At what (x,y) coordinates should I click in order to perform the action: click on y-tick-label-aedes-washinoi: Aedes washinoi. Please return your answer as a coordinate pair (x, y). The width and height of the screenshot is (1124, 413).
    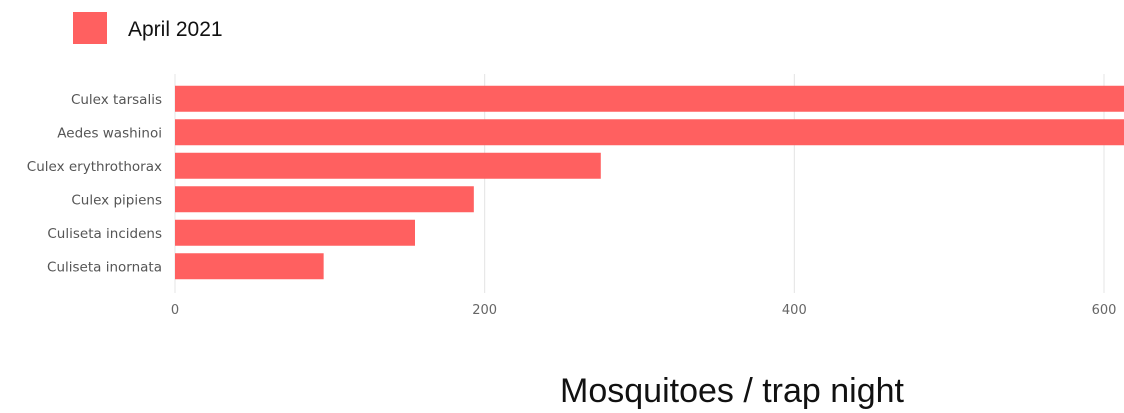
    Looking at the image, I should click on (109, 133).